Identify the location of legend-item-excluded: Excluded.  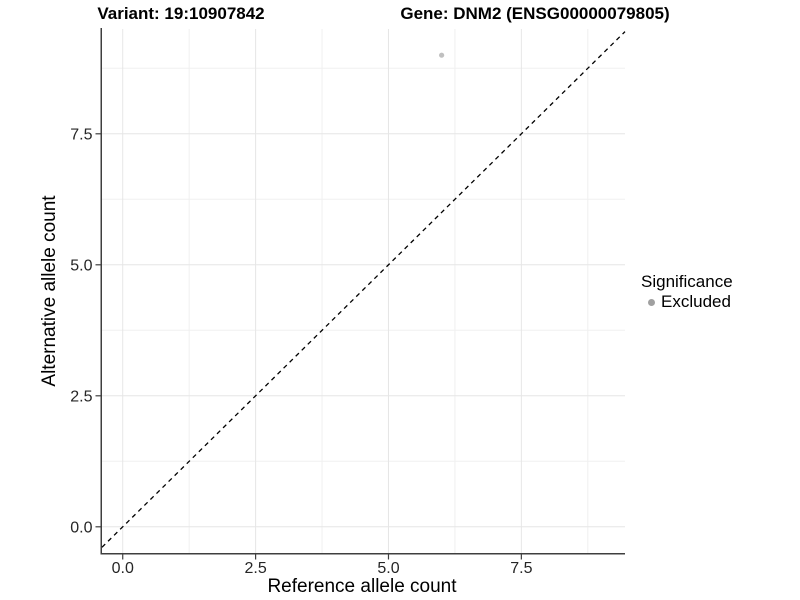
(687, 301).